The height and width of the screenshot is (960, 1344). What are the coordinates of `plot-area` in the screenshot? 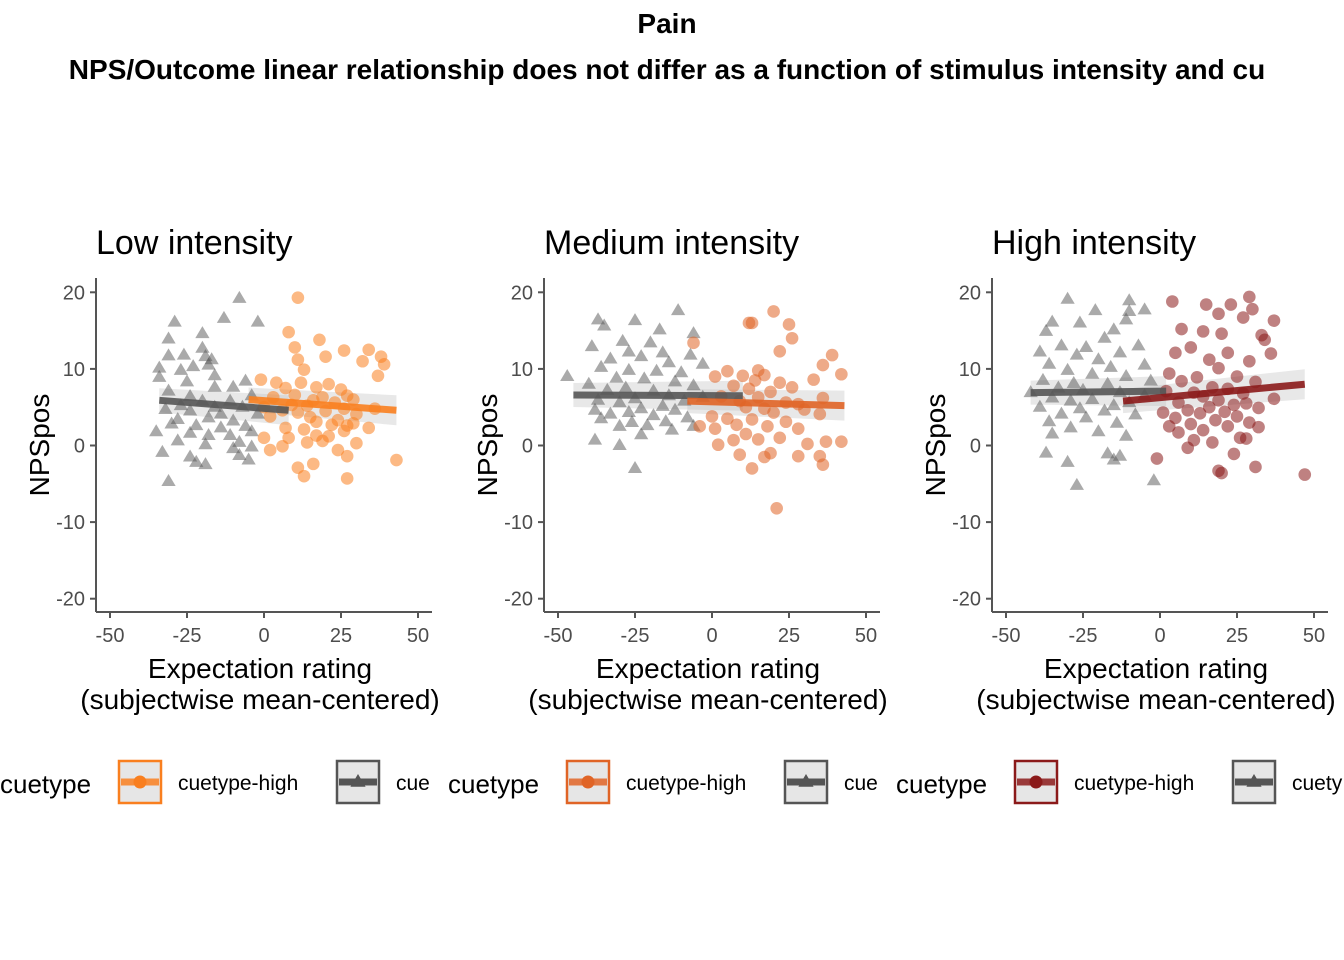 It's located at (276, 388).